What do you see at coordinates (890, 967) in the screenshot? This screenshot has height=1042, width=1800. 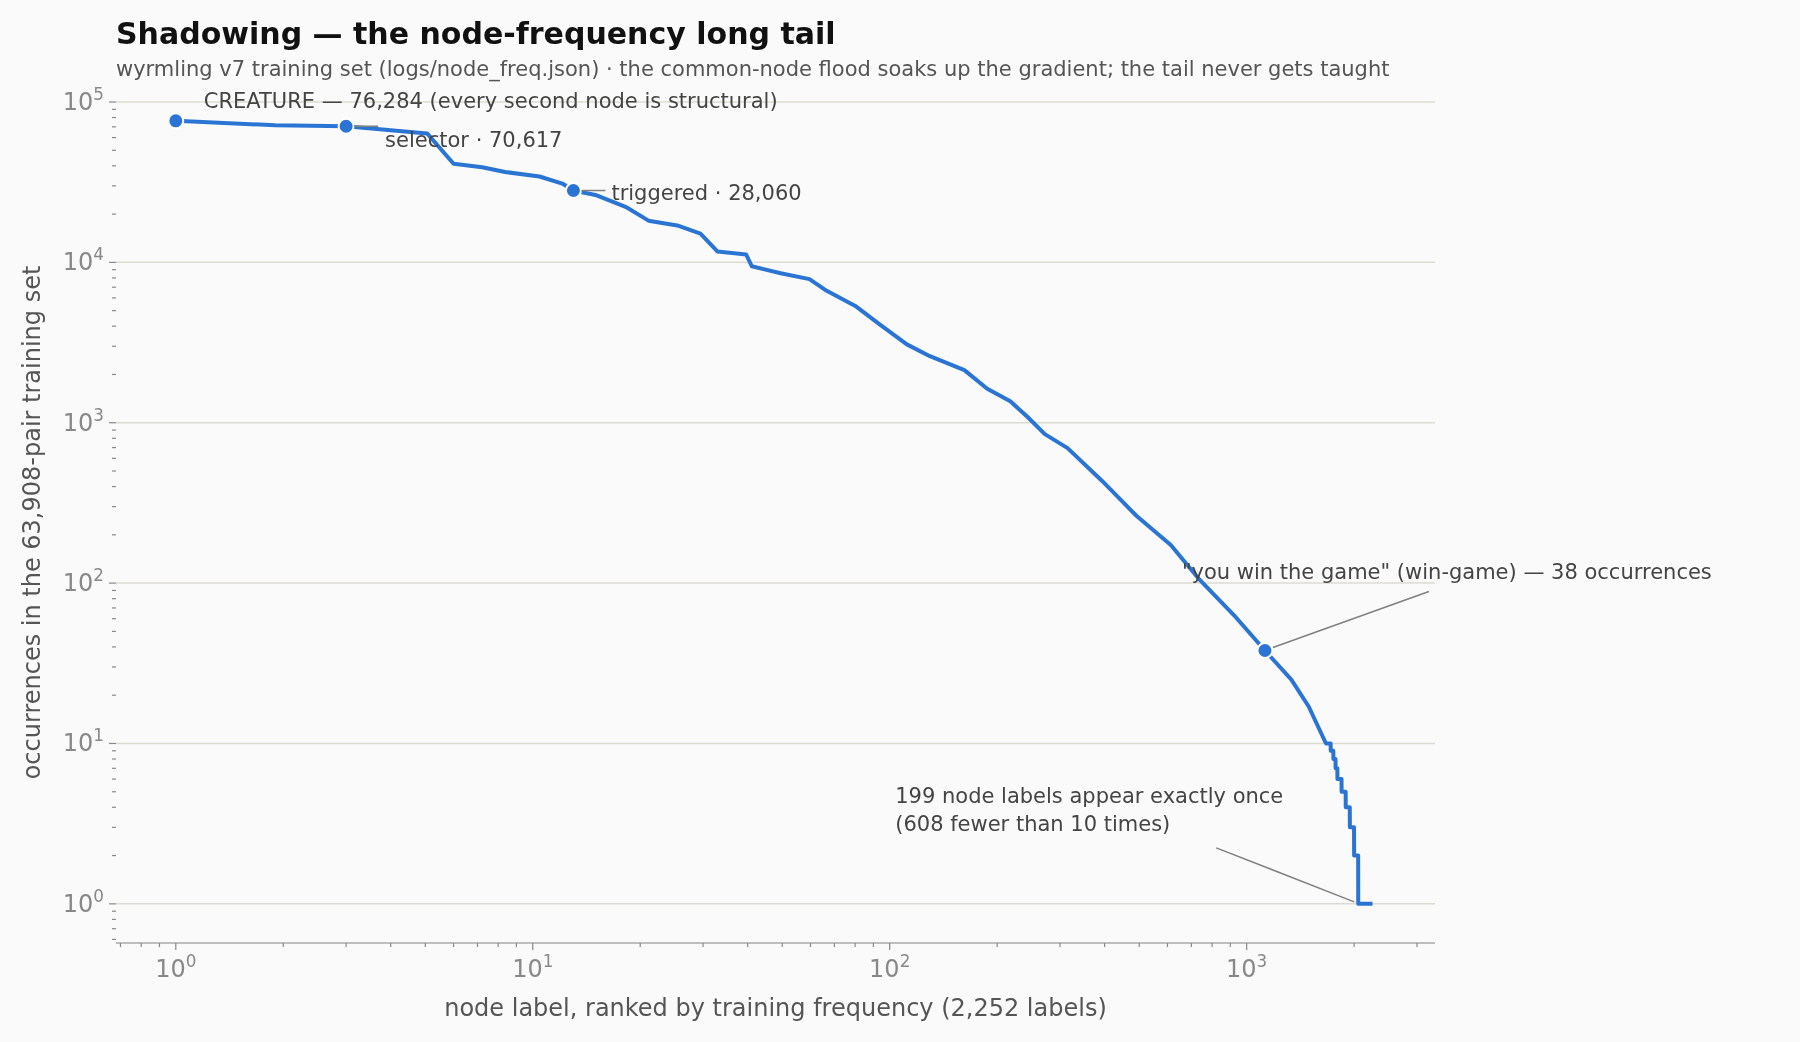 I see `x-tick-label: 10$^{2}$` at bounding box center [890, 967].